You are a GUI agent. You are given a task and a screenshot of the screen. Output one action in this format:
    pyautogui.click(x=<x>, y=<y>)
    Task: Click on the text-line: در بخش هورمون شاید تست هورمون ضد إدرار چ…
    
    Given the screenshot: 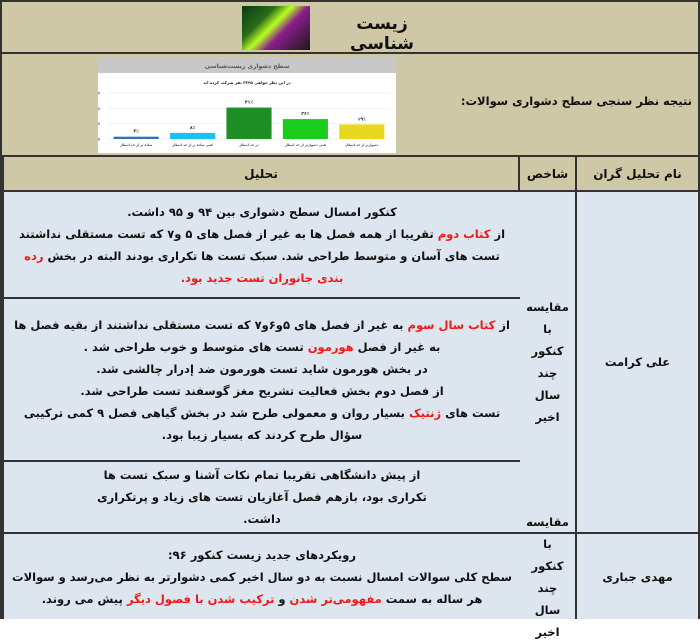 What is the action you would take?
    pyautogui.click(x=262, y=368)
    